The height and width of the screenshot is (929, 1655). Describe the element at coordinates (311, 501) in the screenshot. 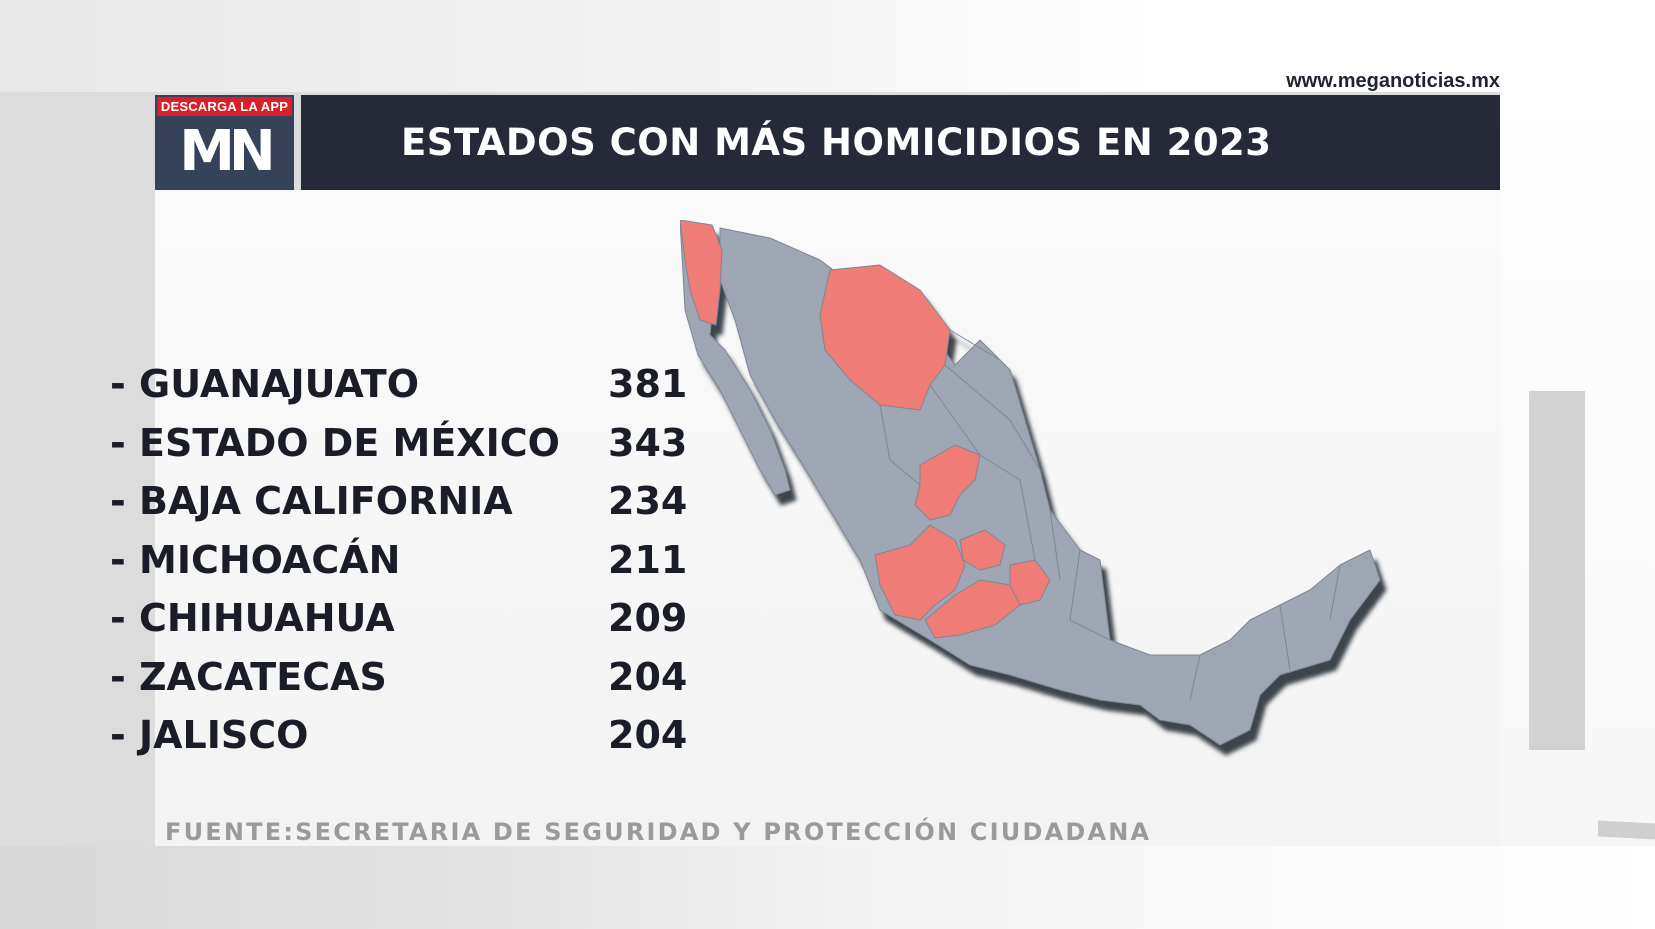

I see `state-name: - BAJA CALIFORNIA` at that location.